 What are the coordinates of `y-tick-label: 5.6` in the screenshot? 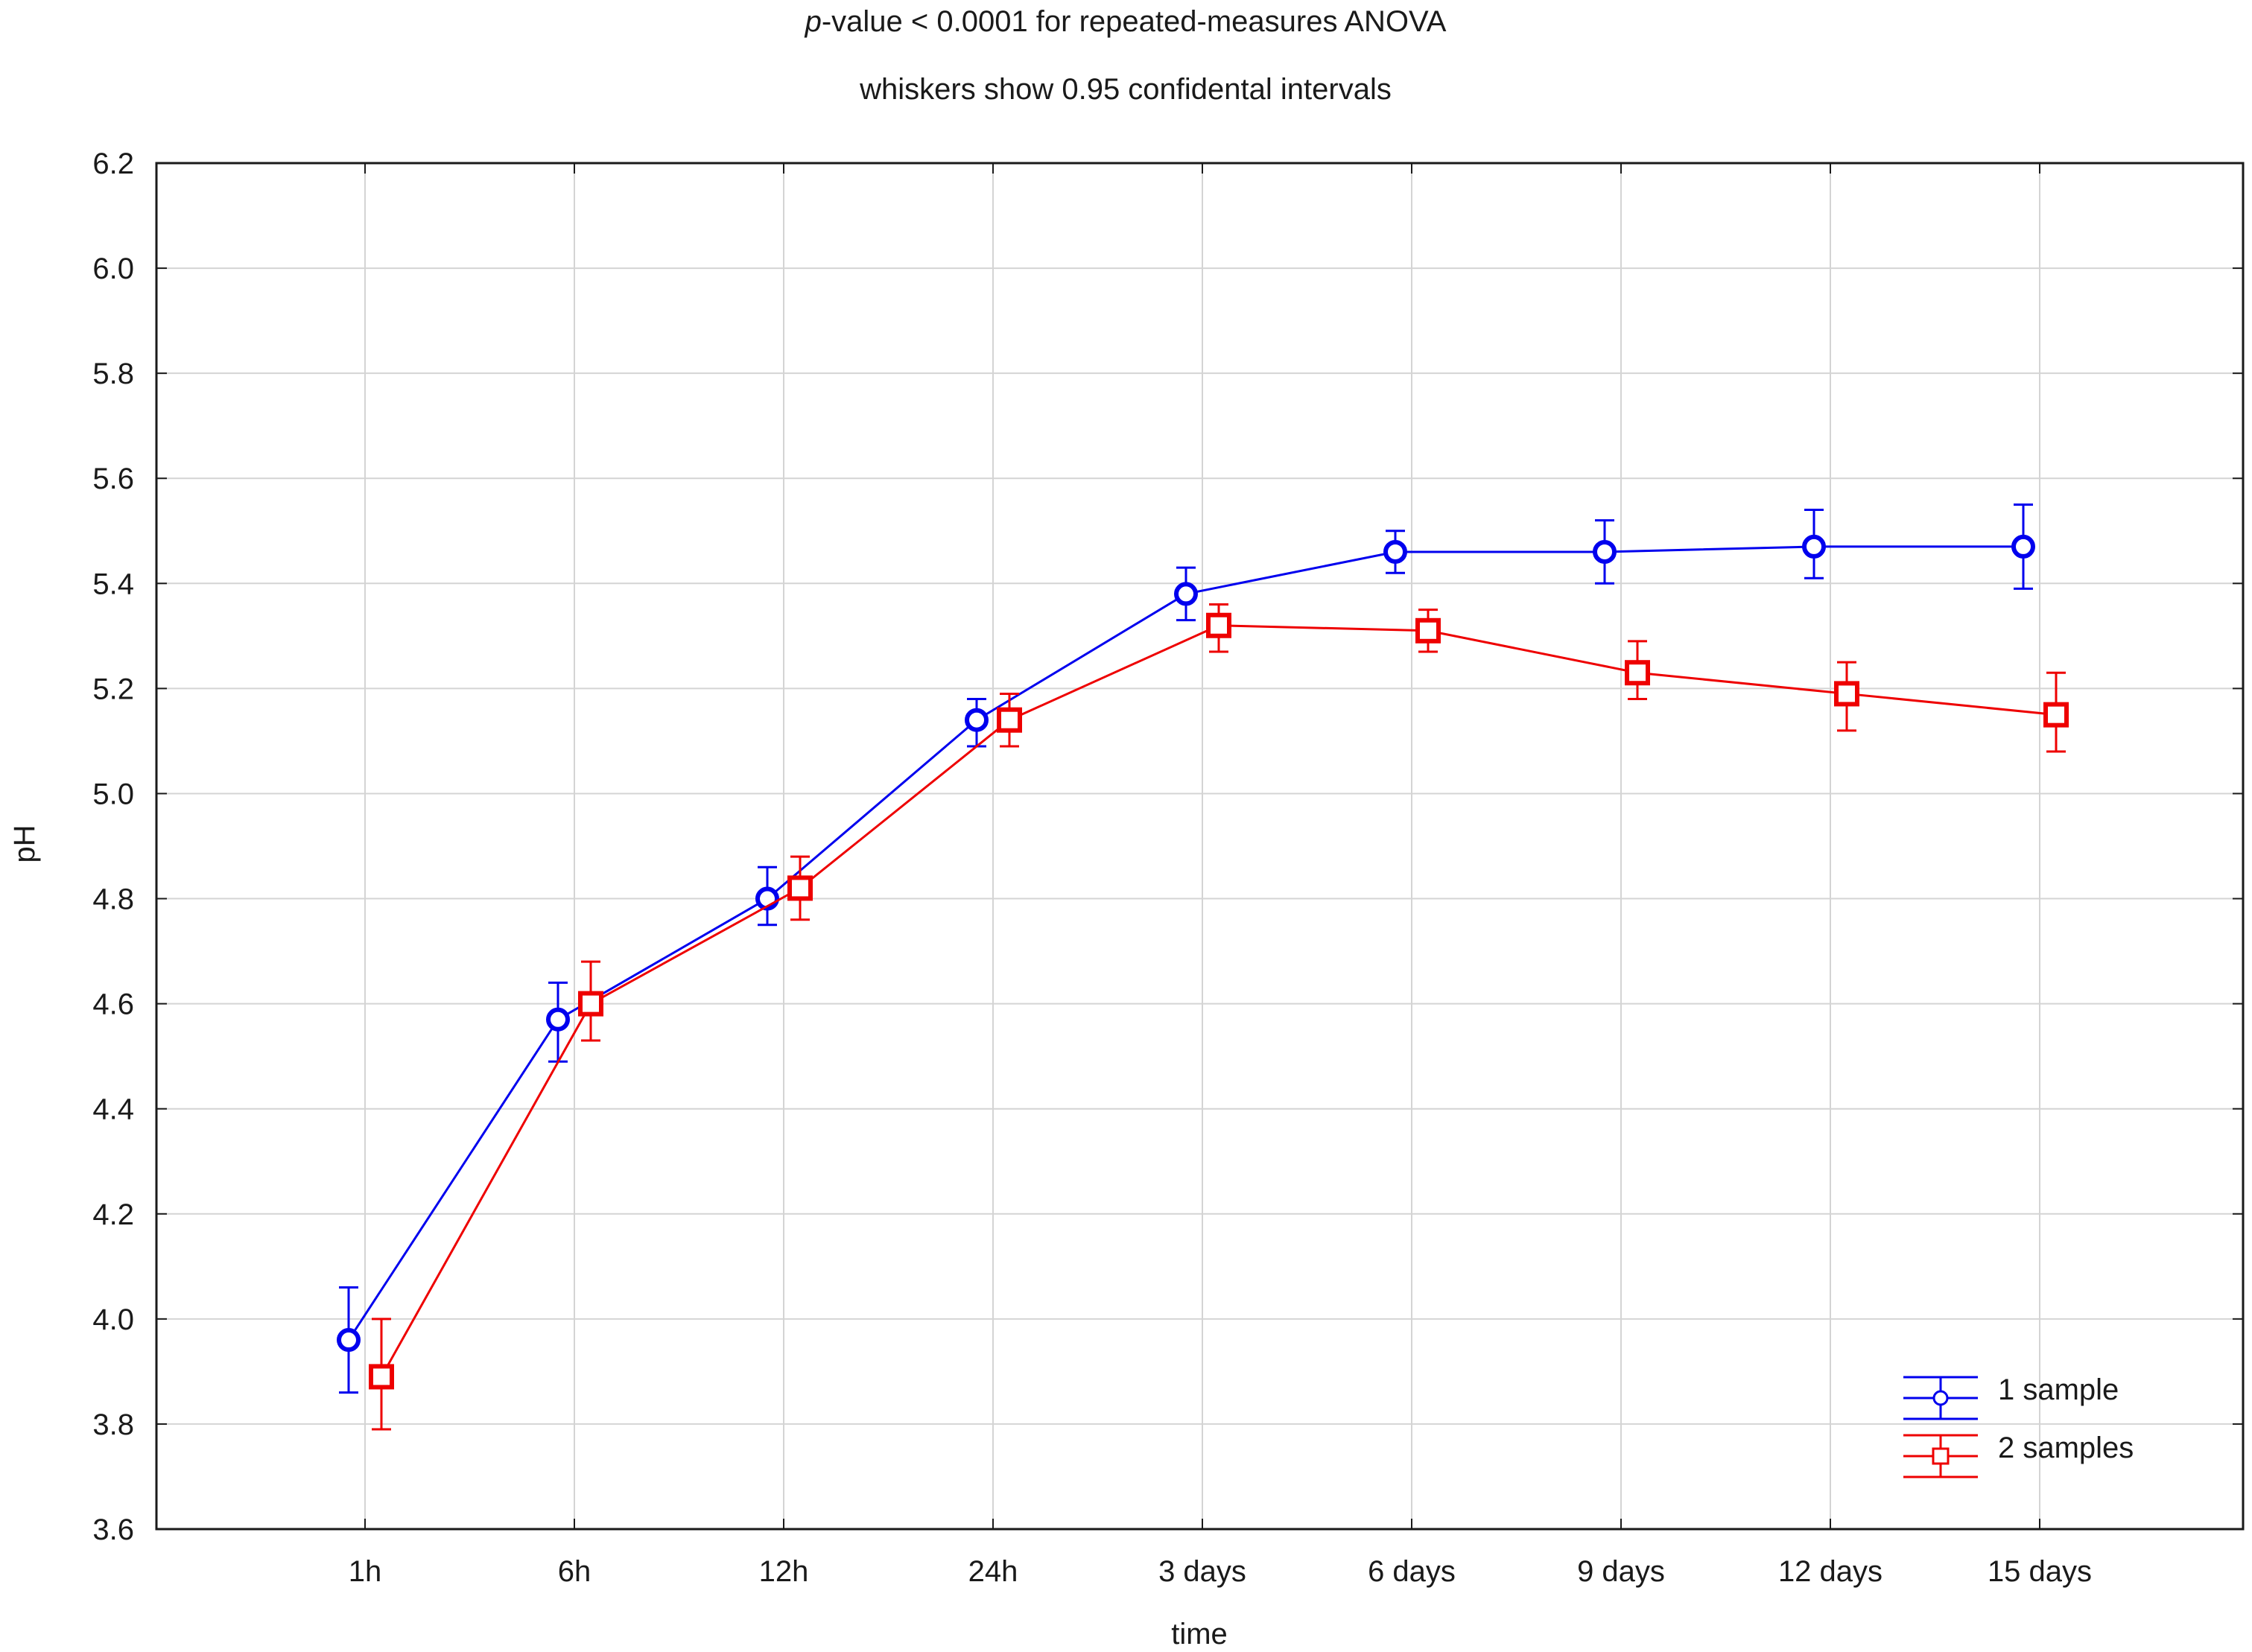 It's located at (113, 479).